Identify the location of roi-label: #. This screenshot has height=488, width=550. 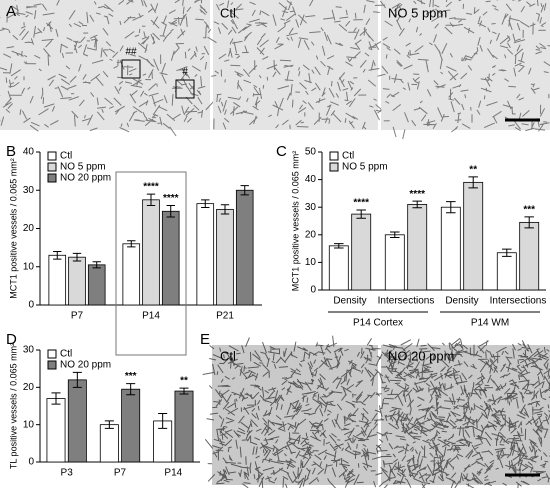
(185, 72).